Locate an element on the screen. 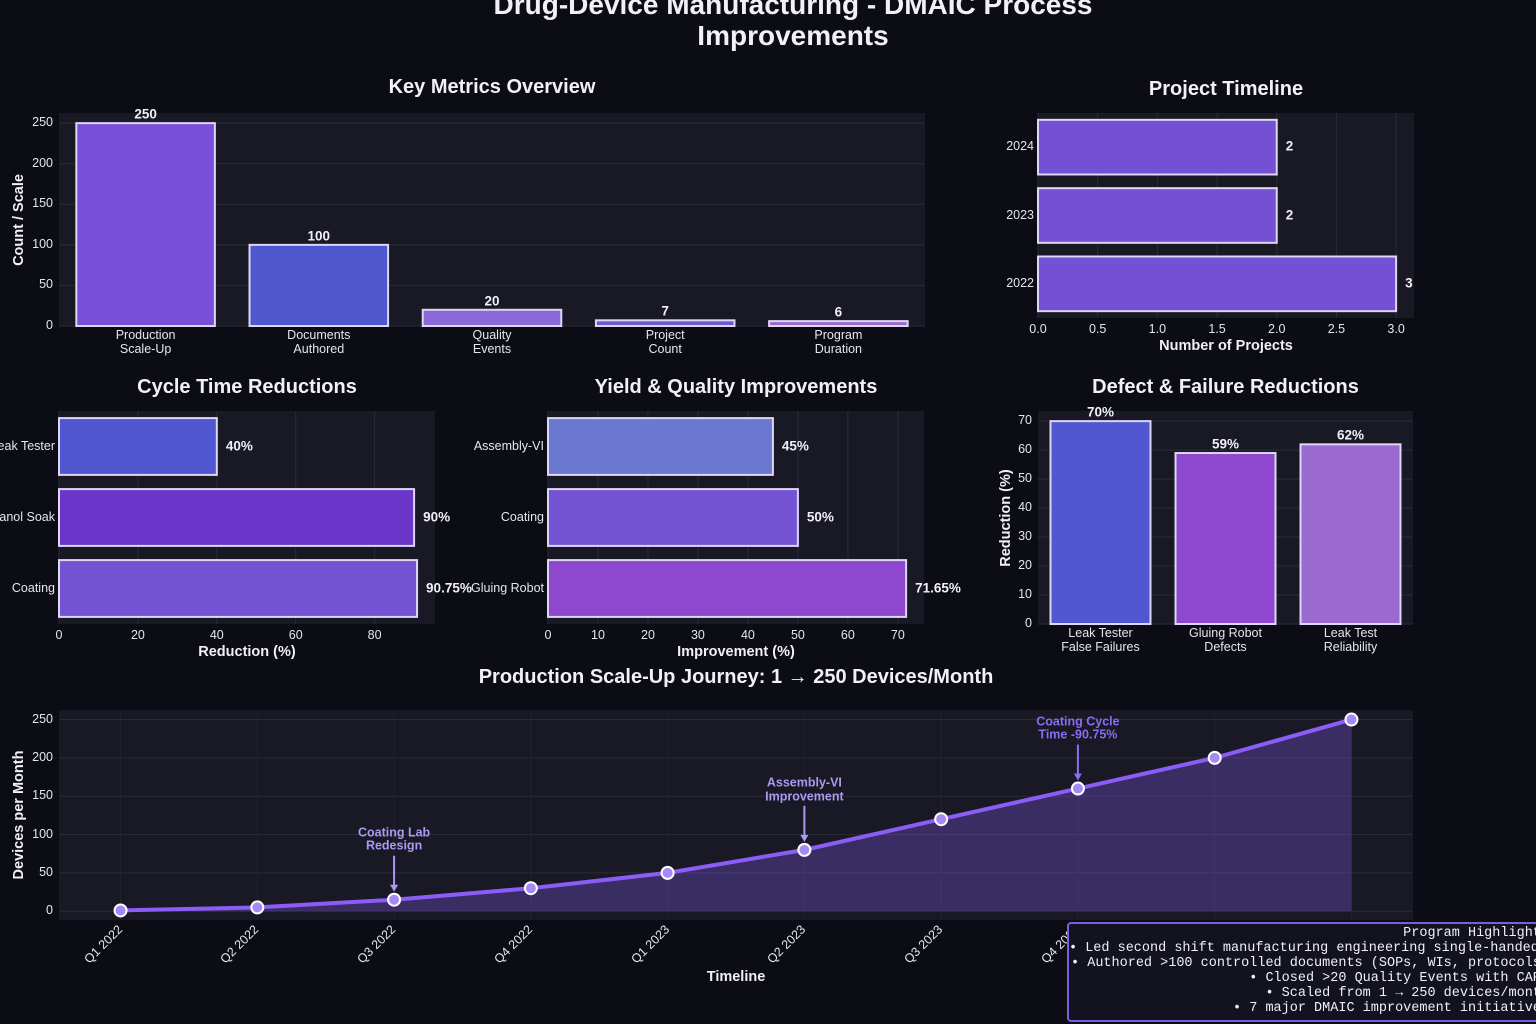 Image resolution: width=1536 pixels, height=1024 pixels. y-tick-label: Gluing Robot is located at coordinates (507, 587).